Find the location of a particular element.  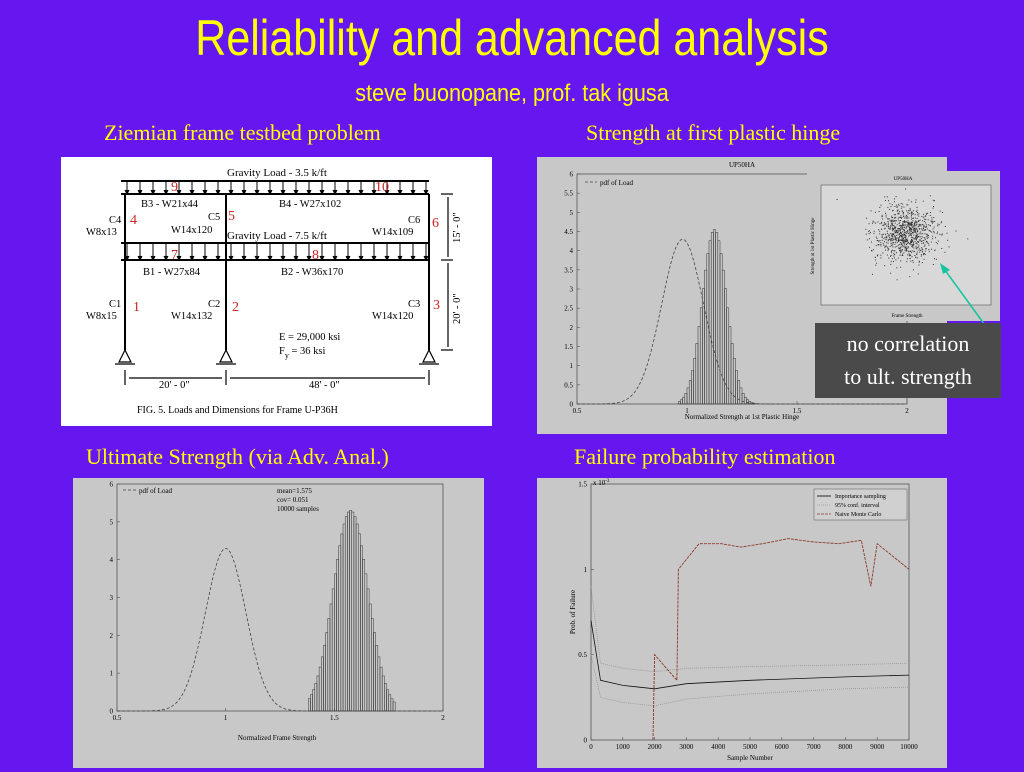

ultimate-stat-samples: 10000 samples is located at coordinates (298, 509).